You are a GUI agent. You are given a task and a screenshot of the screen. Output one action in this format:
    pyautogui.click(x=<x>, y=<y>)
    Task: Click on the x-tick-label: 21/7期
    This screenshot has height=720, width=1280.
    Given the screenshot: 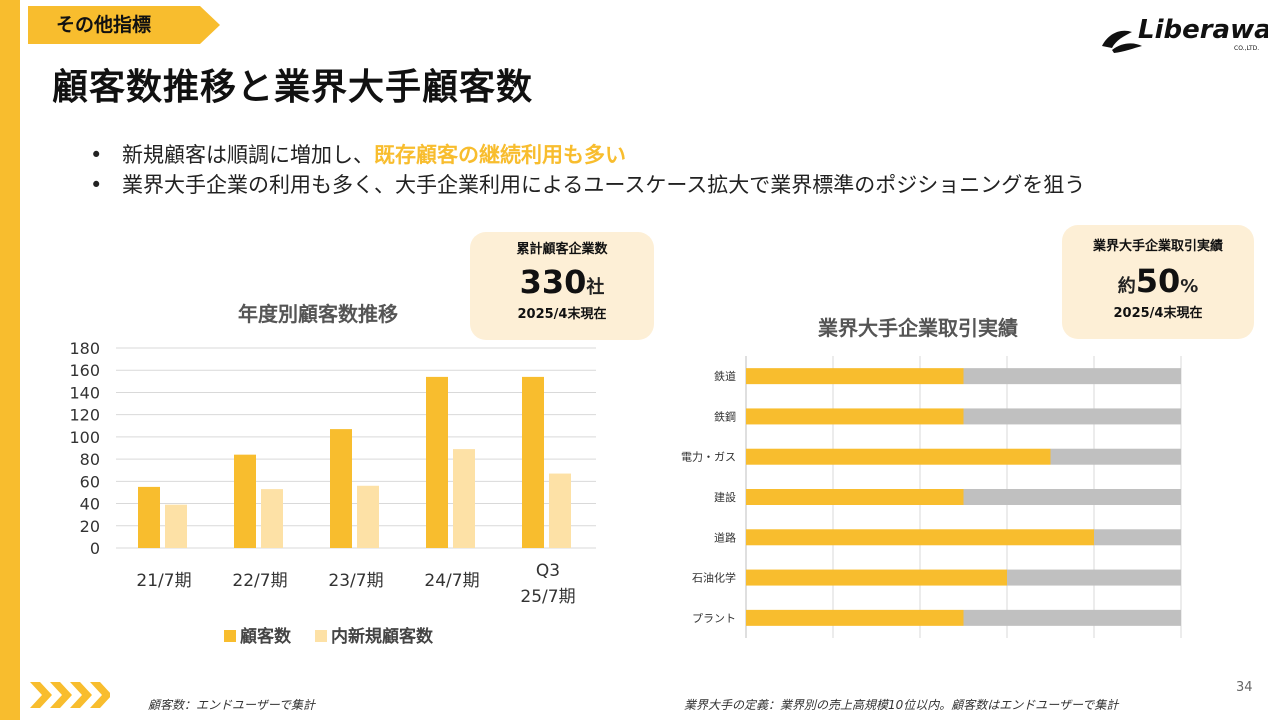 What is the action you would take?
    pyautogui.click(x=163, y=581)
    